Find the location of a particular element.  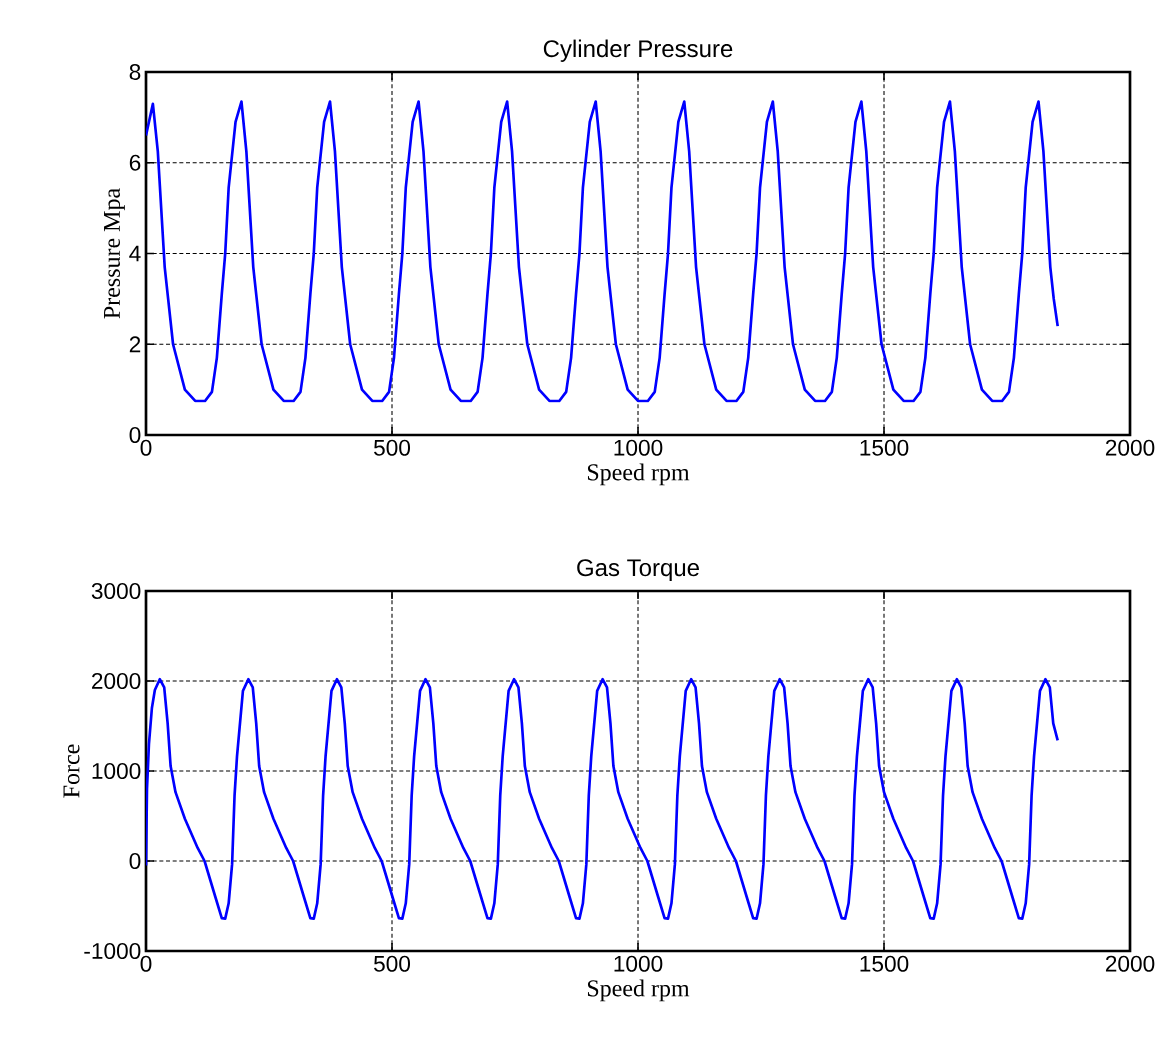

y-tick-label: -1000 is located at coordinates (112, 951).